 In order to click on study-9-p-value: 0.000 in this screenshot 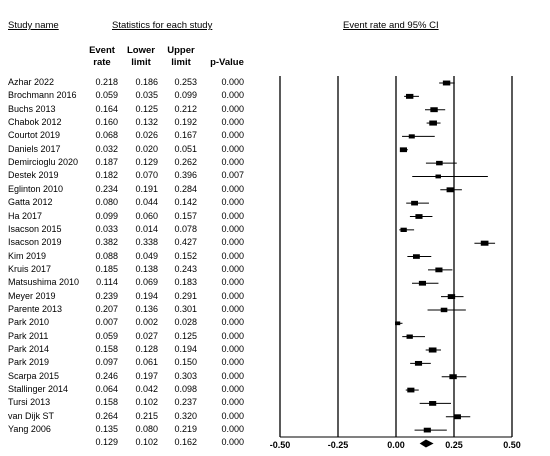, I will do `click(232, 202)`.